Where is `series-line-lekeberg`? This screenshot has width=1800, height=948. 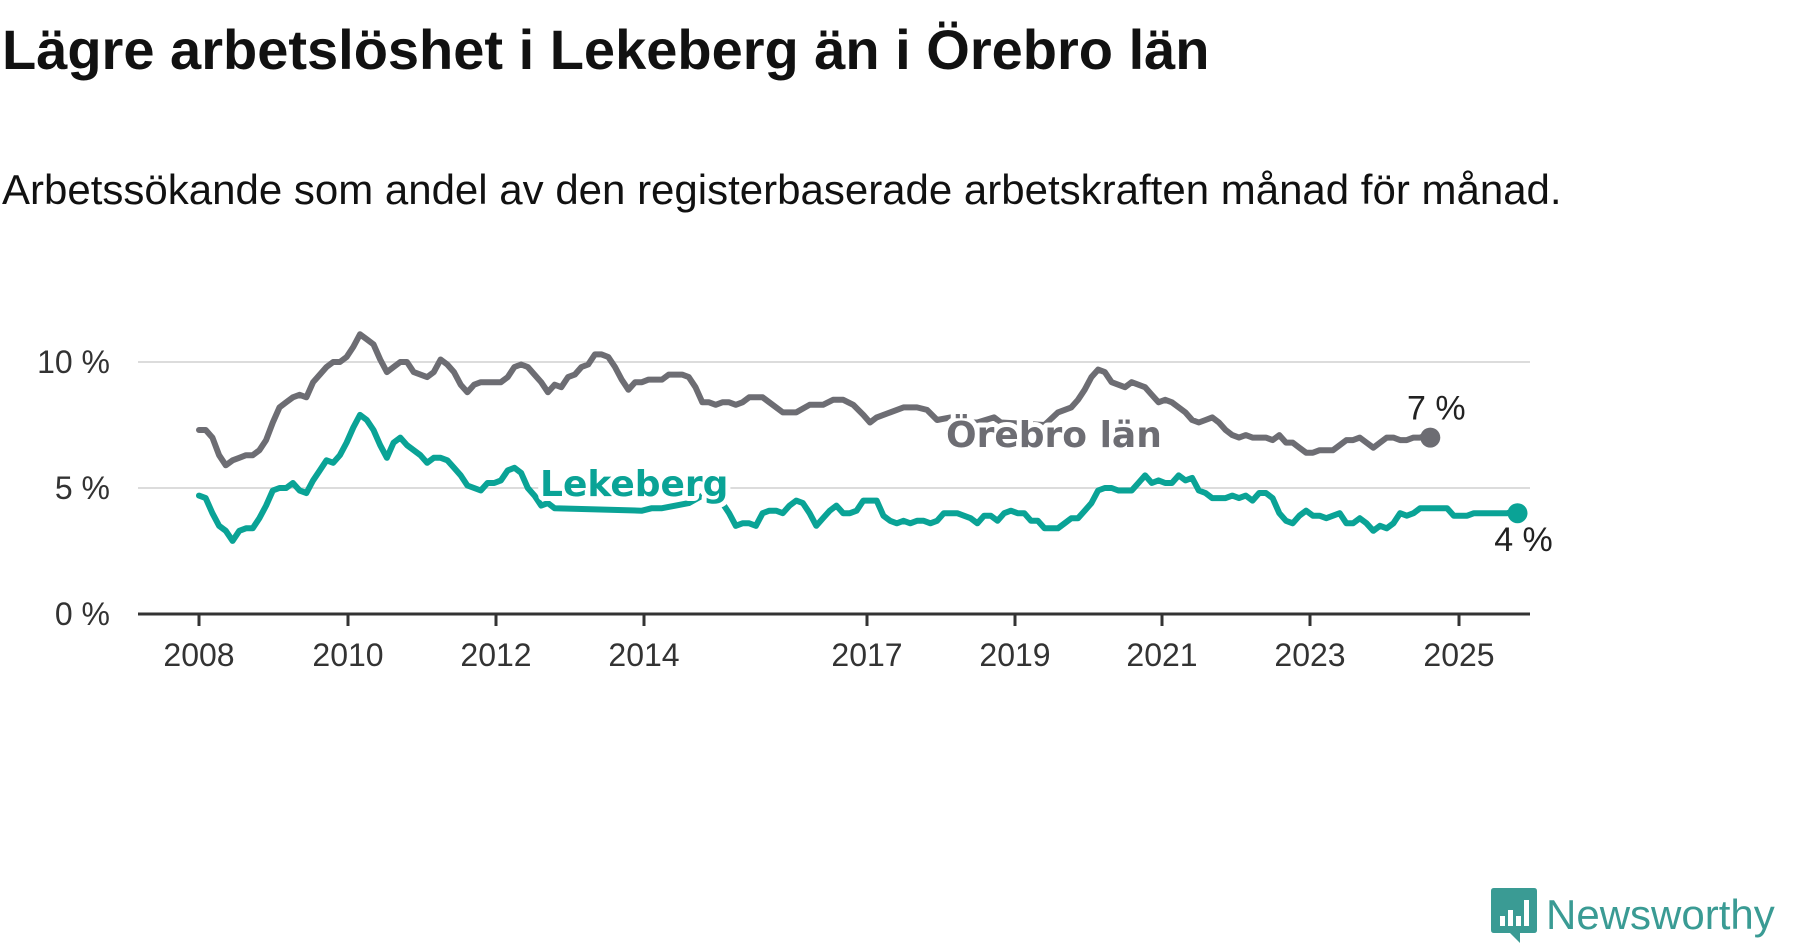
series-line-lekeberg is located at coordinates (858, 477).